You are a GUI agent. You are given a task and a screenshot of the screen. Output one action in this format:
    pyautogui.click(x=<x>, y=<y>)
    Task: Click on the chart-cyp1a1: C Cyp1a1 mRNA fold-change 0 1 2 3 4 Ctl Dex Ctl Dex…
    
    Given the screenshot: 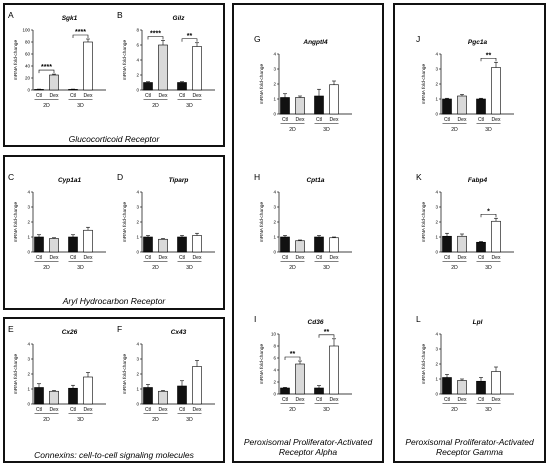 What is the action you would take?
    pyautogui.click(x=57, y=221)
    